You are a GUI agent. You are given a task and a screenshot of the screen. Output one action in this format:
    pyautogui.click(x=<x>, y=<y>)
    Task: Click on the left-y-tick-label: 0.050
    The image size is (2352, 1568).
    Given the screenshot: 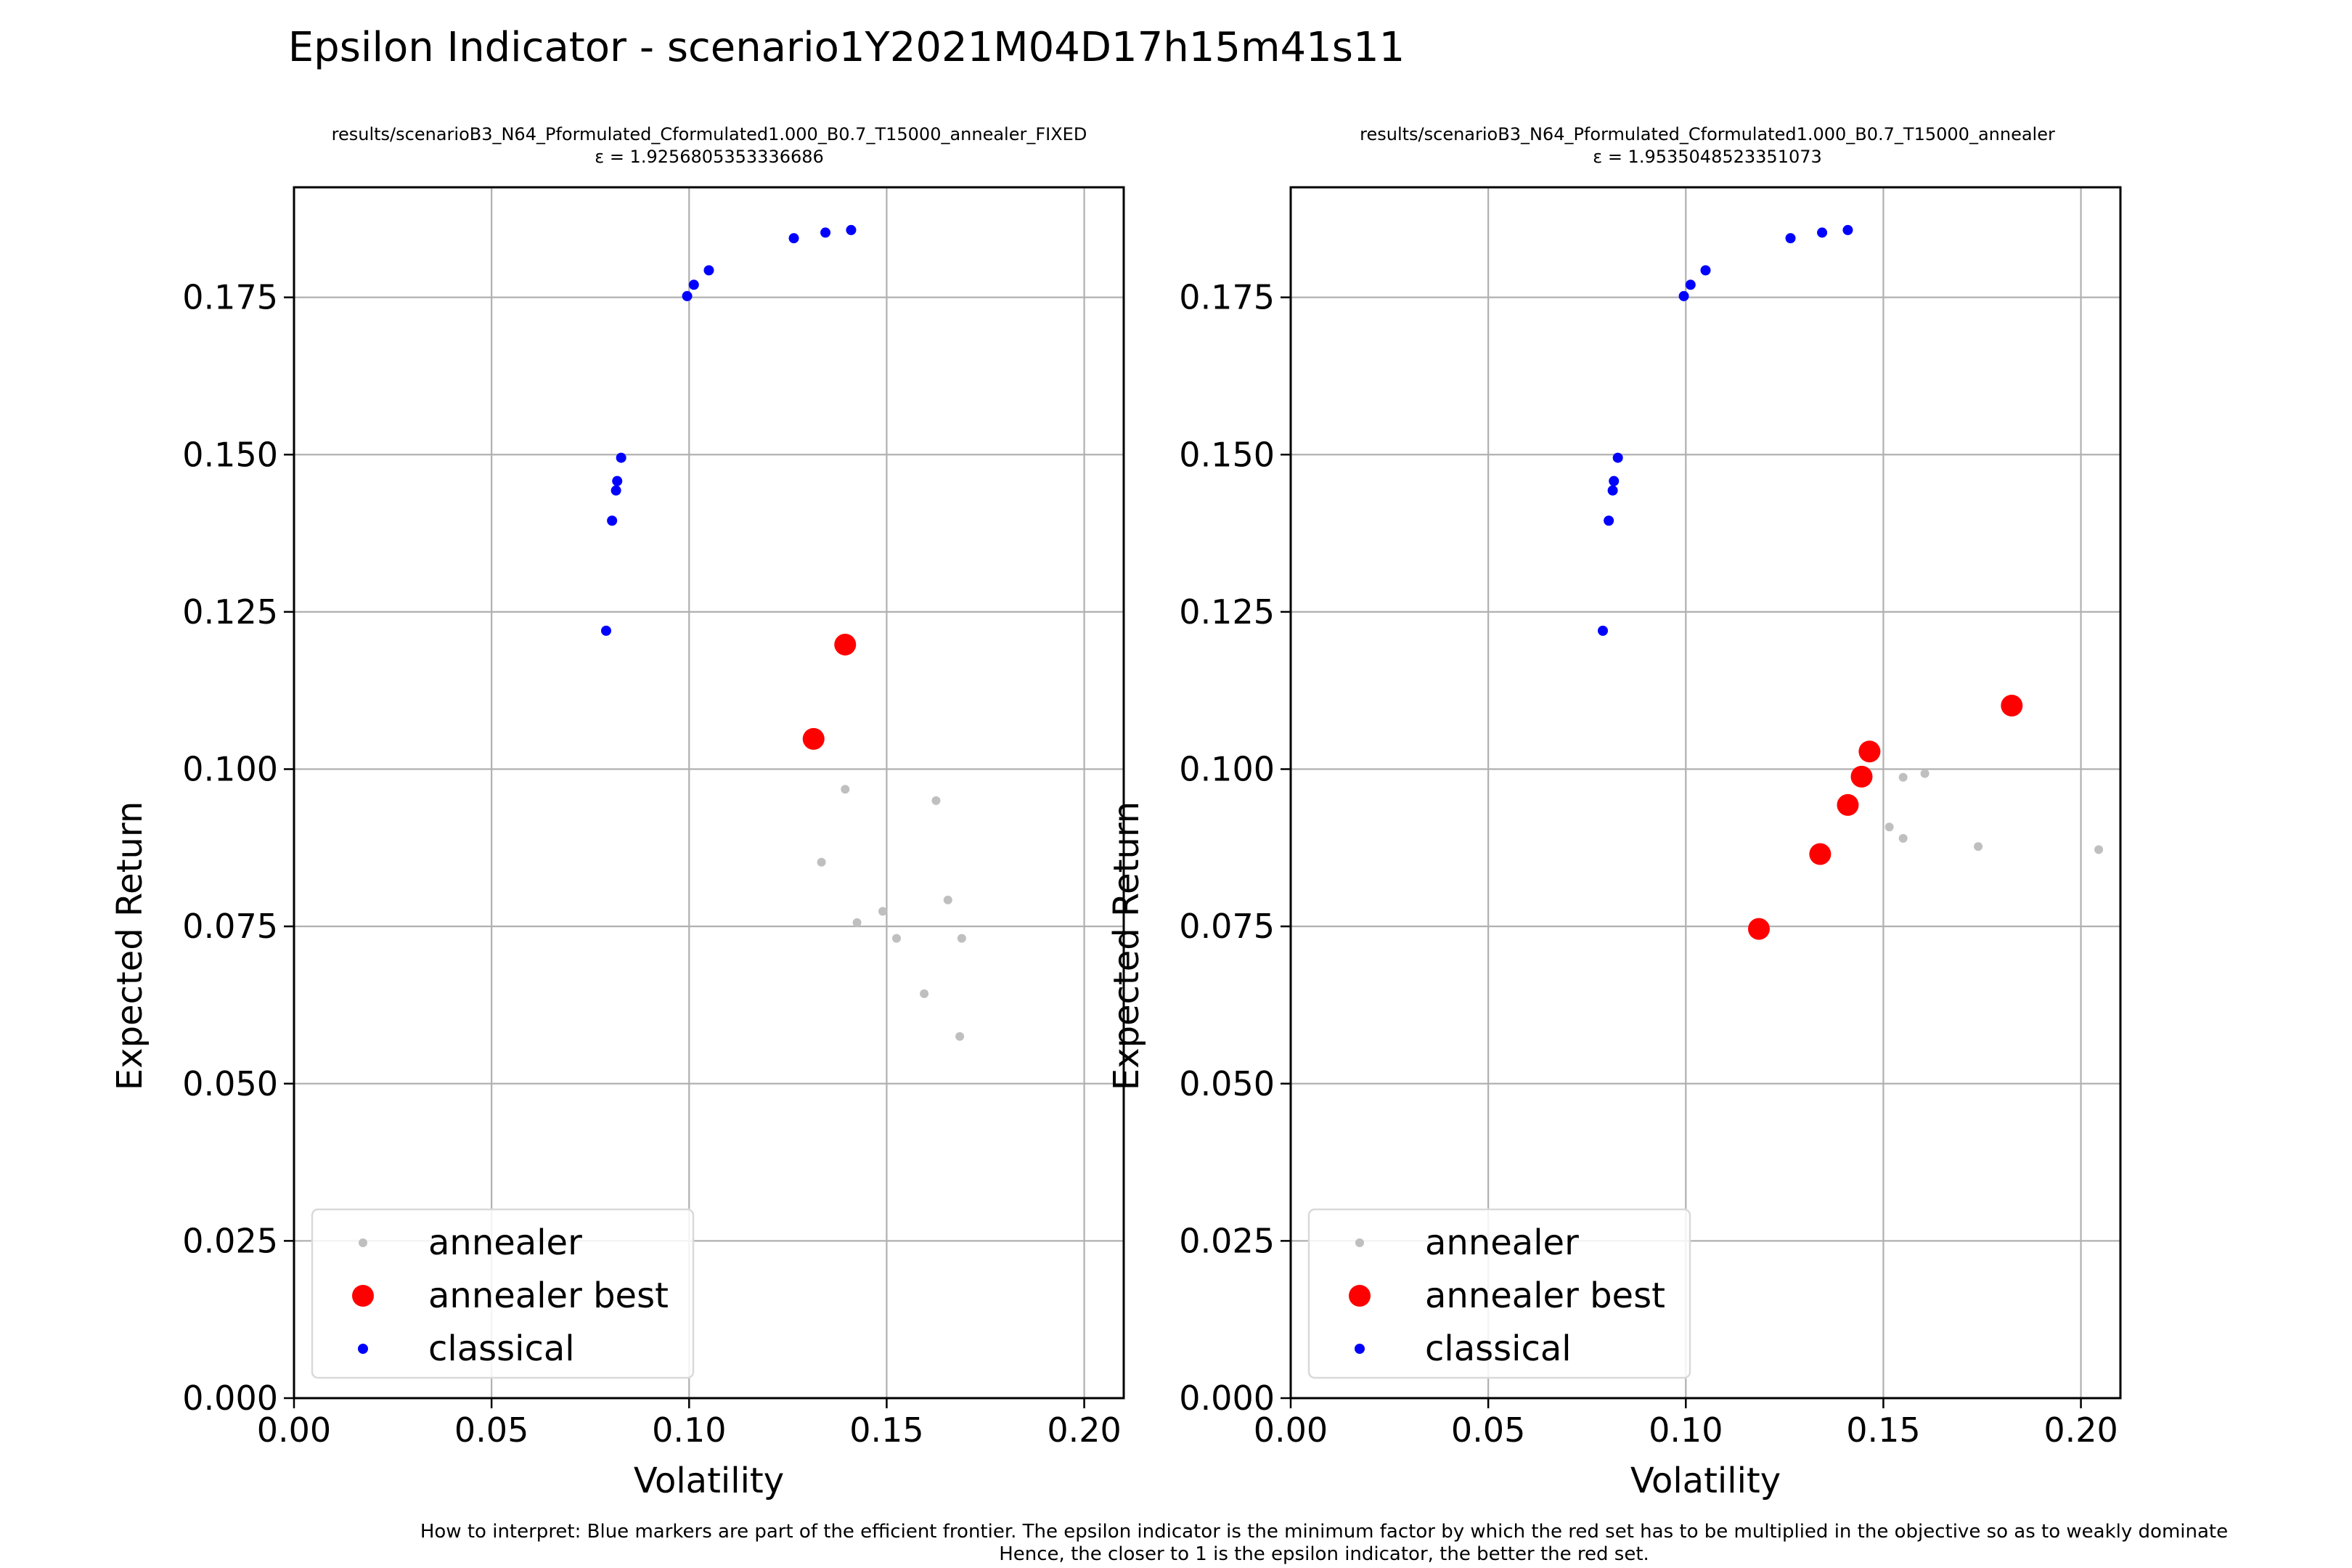 What is the action you would take?
    pyautogui.click(x=230, y=1084)
    